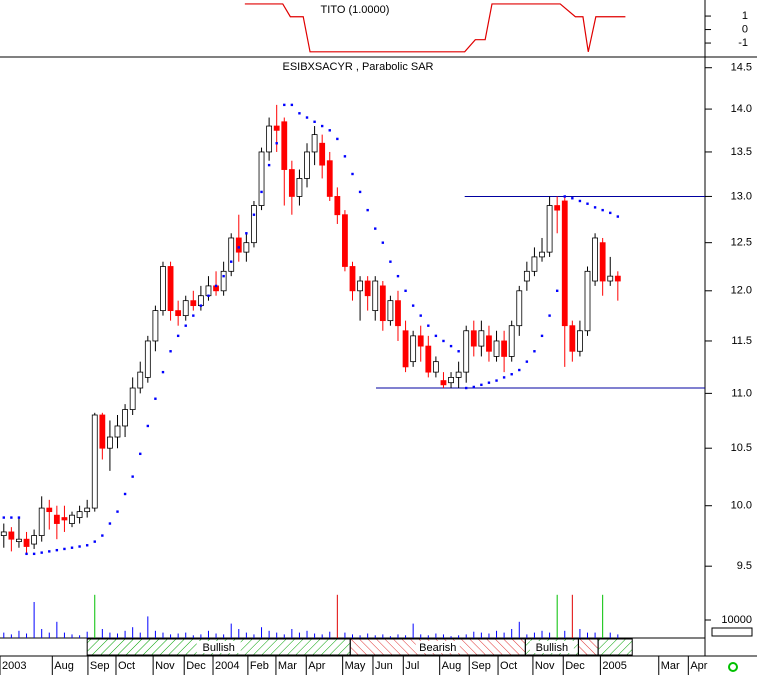 Image resolution: width=757 pixels, height=675 pixels. What do you see at coordinates (355, 666) in the screenshot?
I see `x-tick-label: May` at bounding box center [355, 666].